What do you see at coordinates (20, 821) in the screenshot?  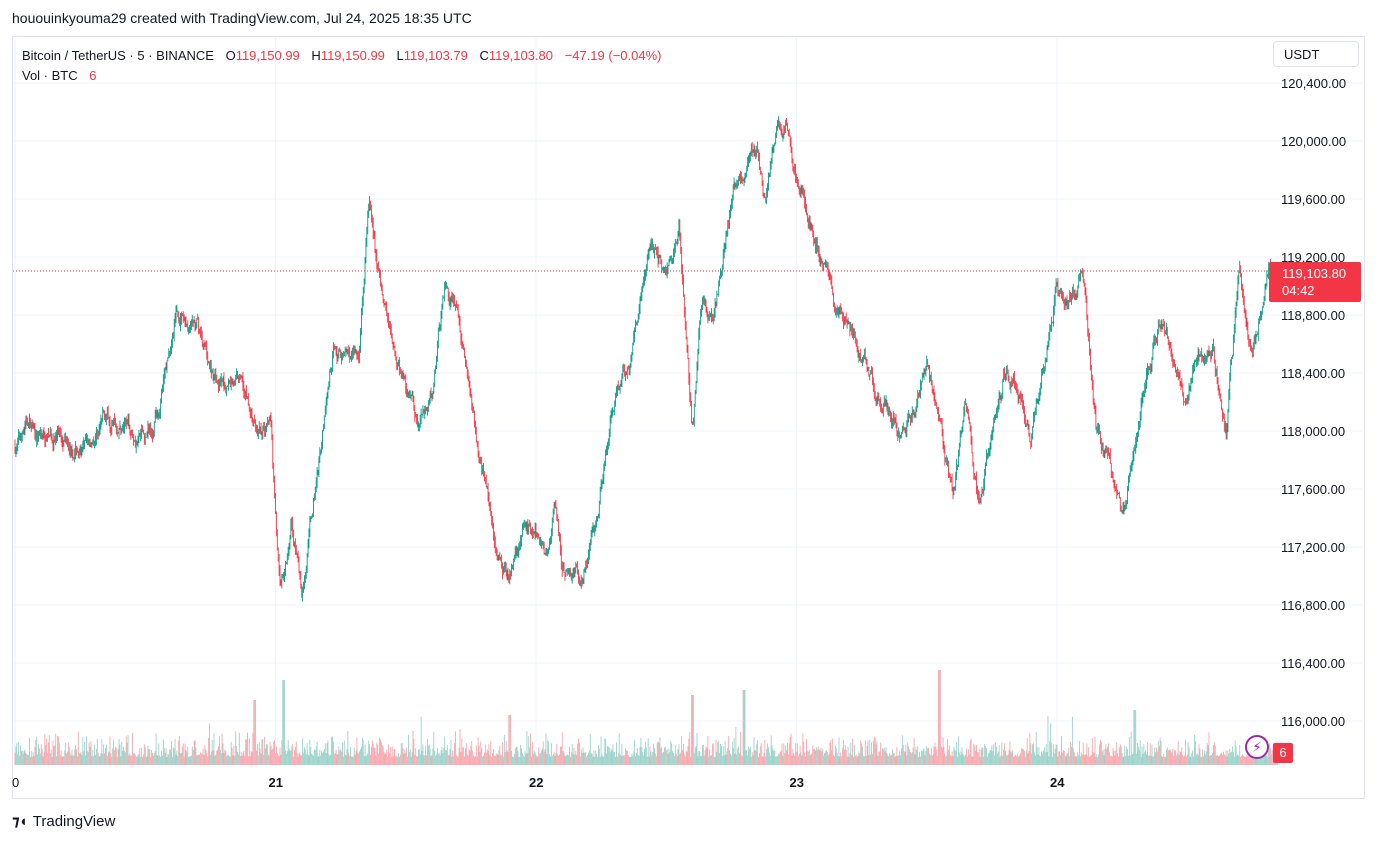 I see `tradingview-logo-icon: ⁊◖` at bounding box center [20, 821].